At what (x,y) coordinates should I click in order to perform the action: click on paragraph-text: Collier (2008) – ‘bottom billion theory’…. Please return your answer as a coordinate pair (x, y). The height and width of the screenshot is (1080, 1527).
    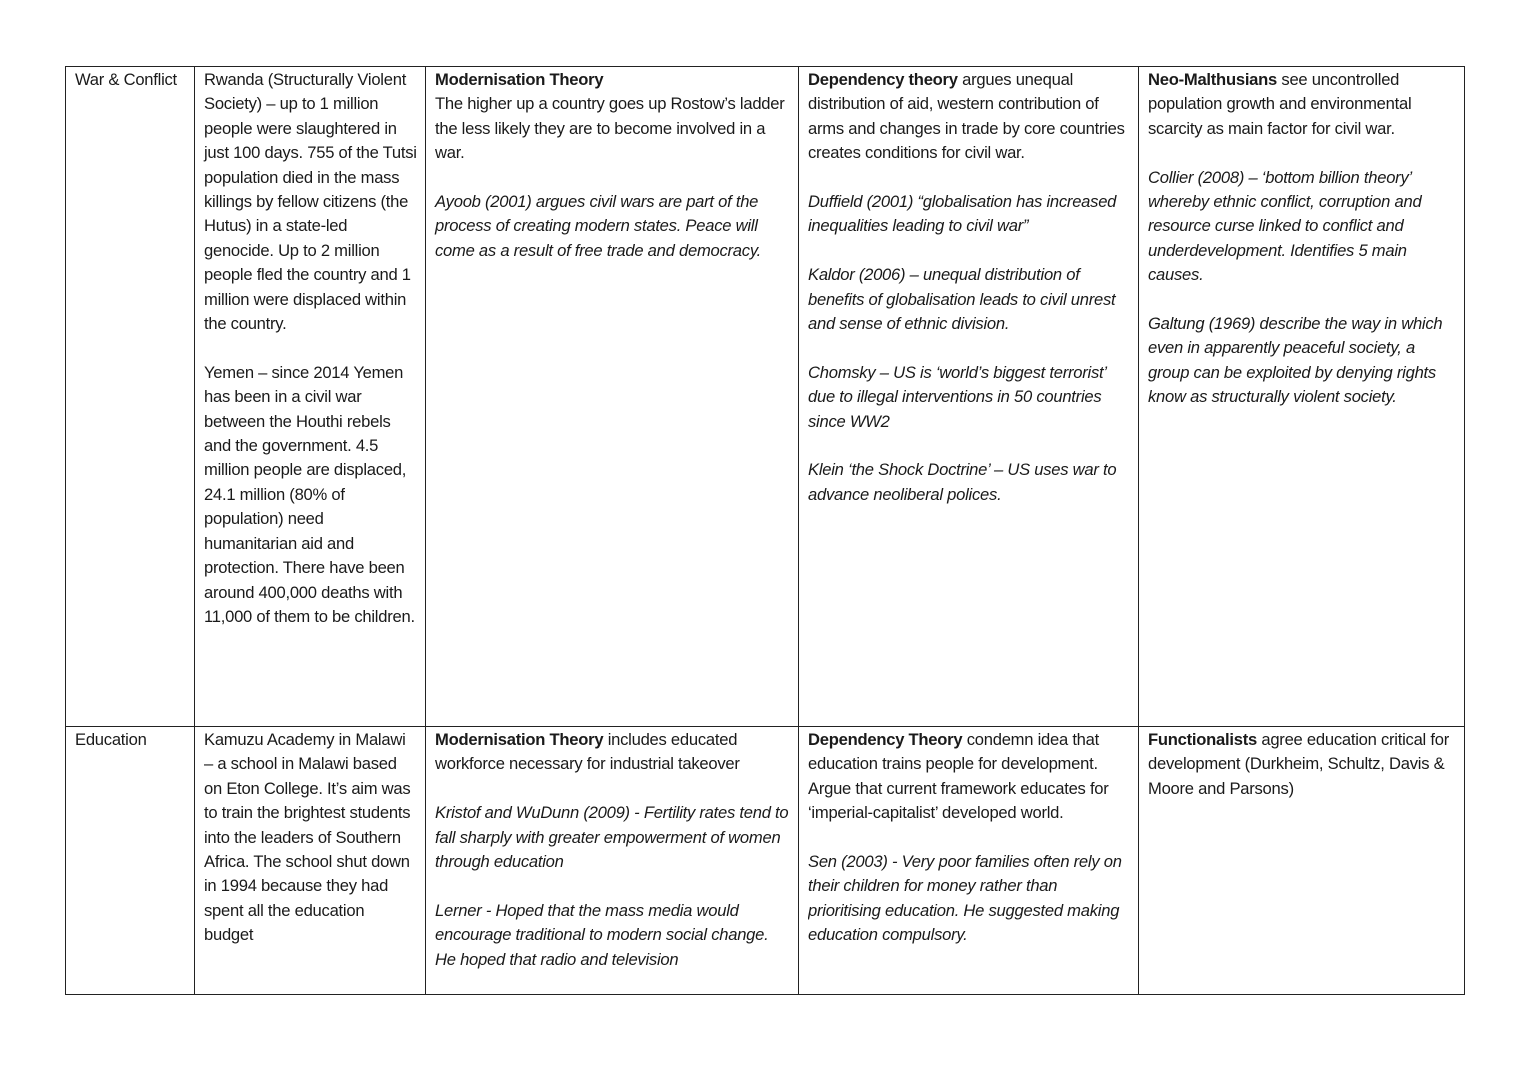
    Looking at the image, I should click on (1285, 226).